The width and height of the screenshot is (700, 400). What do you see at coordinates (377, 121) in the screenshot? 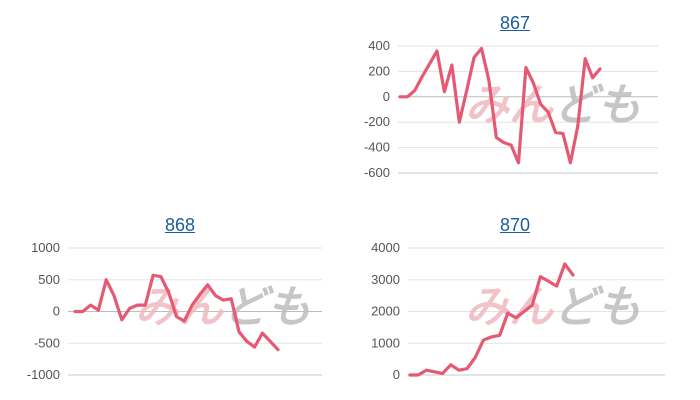
I see `y-tick-label: -200` at bounding box center [377, 121].